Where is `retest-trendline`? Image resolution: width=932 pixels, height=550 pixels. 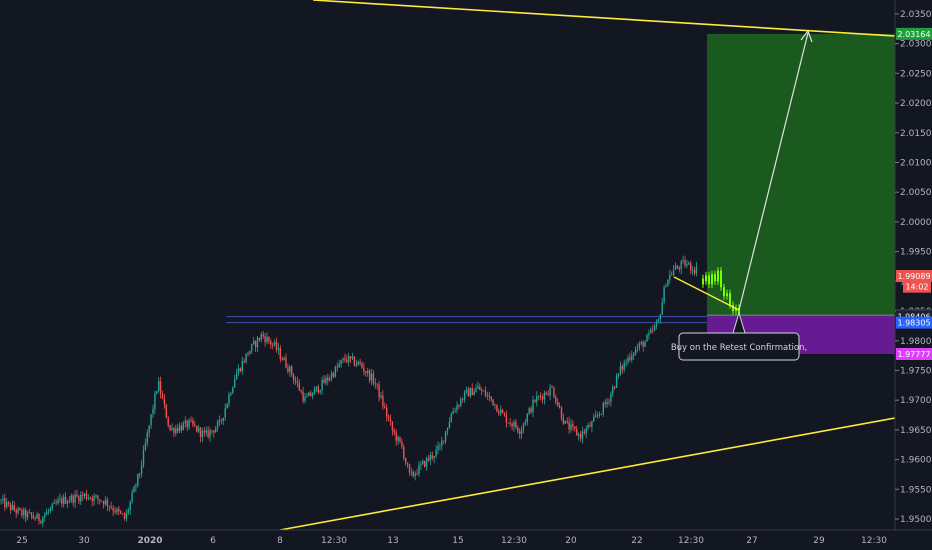
retest-trendline is located at coordinates (706, 293).